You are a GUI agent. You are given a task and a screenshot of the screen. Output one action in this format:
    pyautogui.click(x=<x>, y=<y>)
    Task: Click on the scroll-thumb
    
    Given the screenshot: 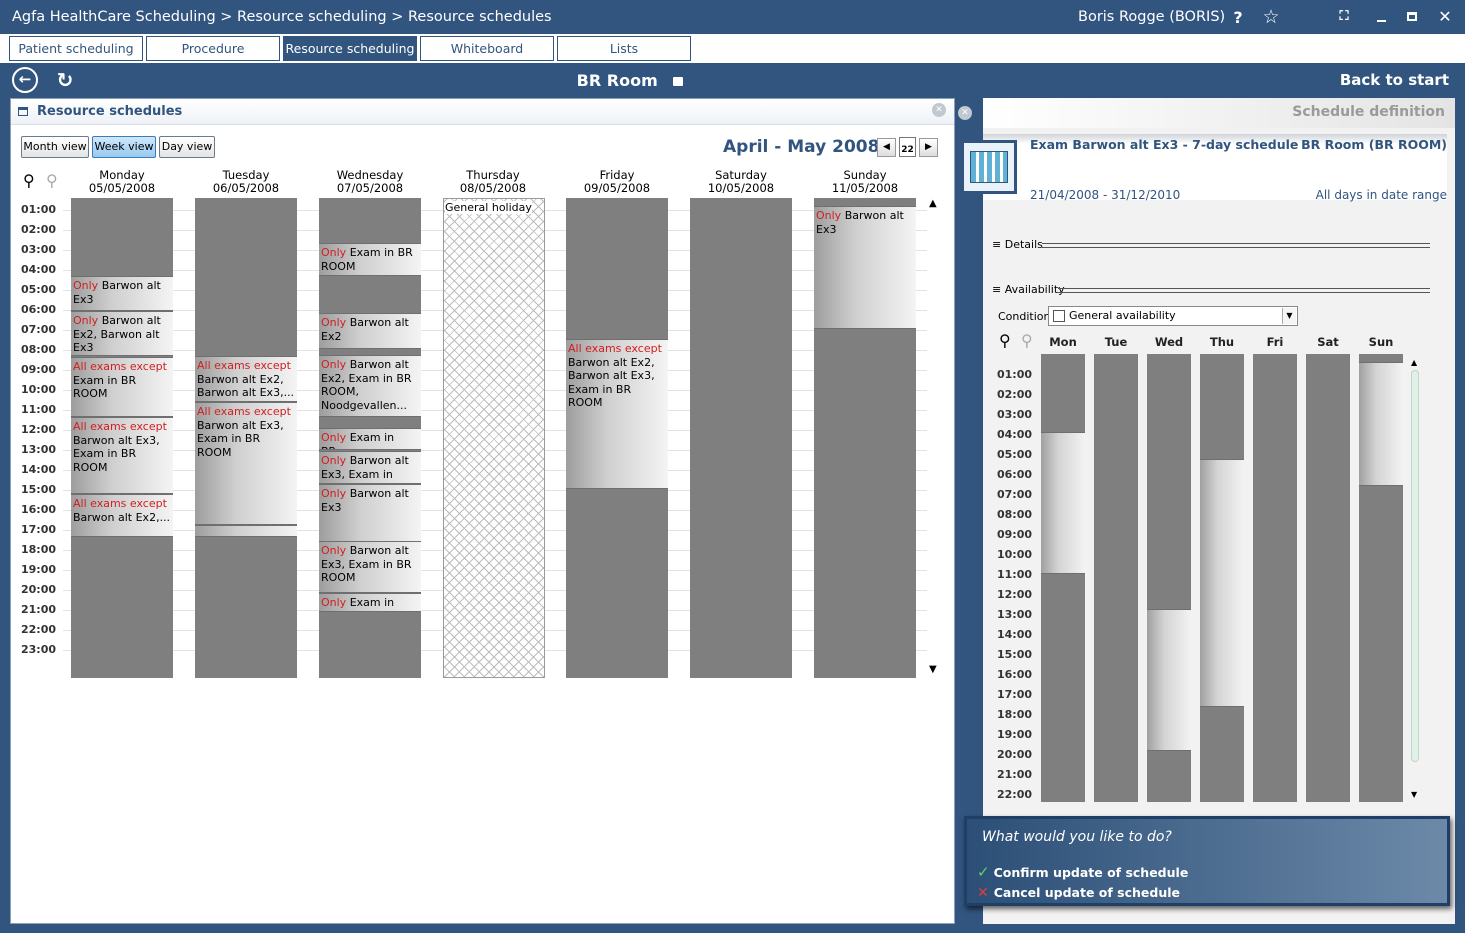 What is the action you would take?
    pyautogui.click(x=1415, y=566)
    